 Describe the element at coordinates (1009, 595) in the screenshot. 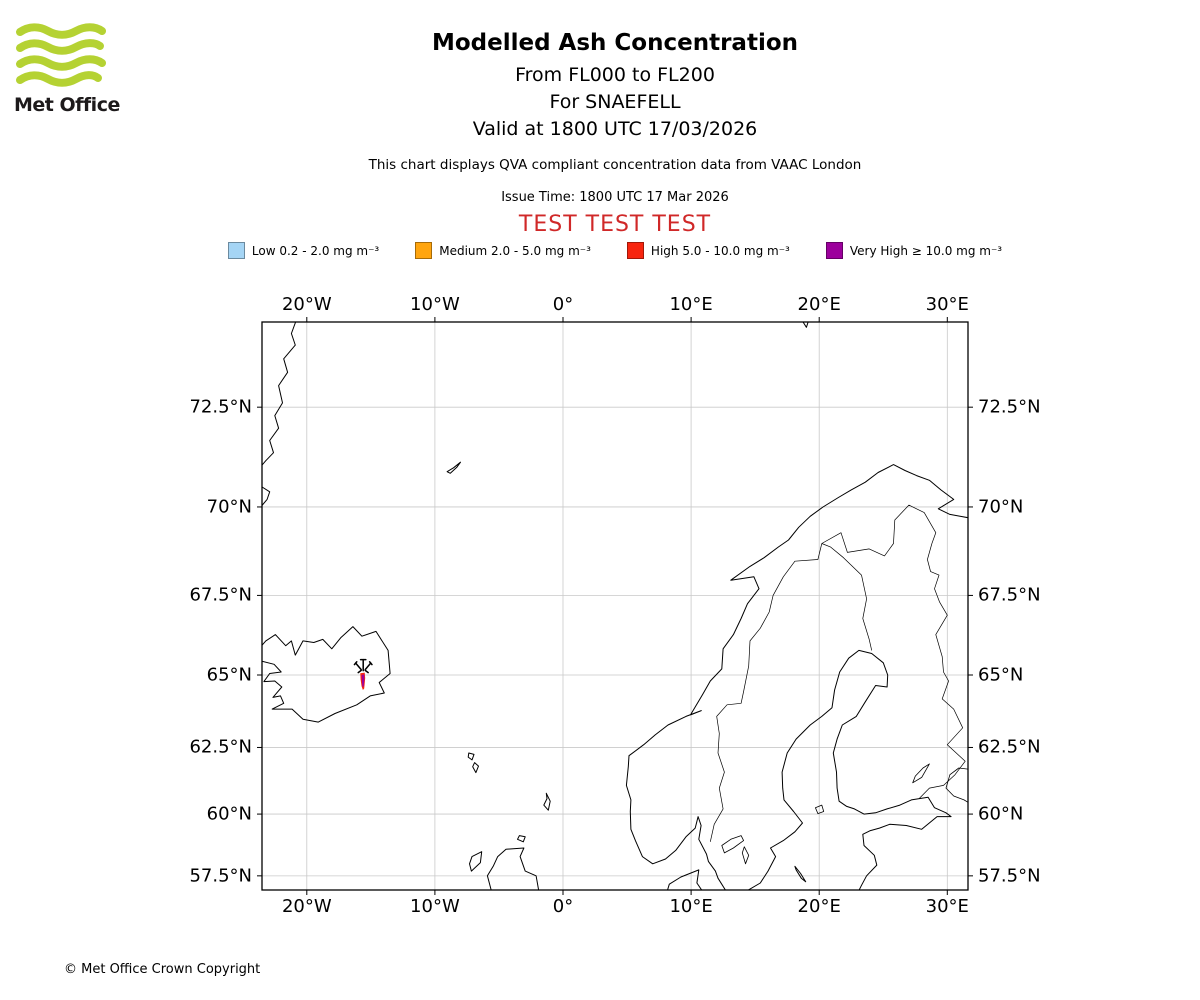

I see `lat-tick-label-right: 67.5°N` at that location.